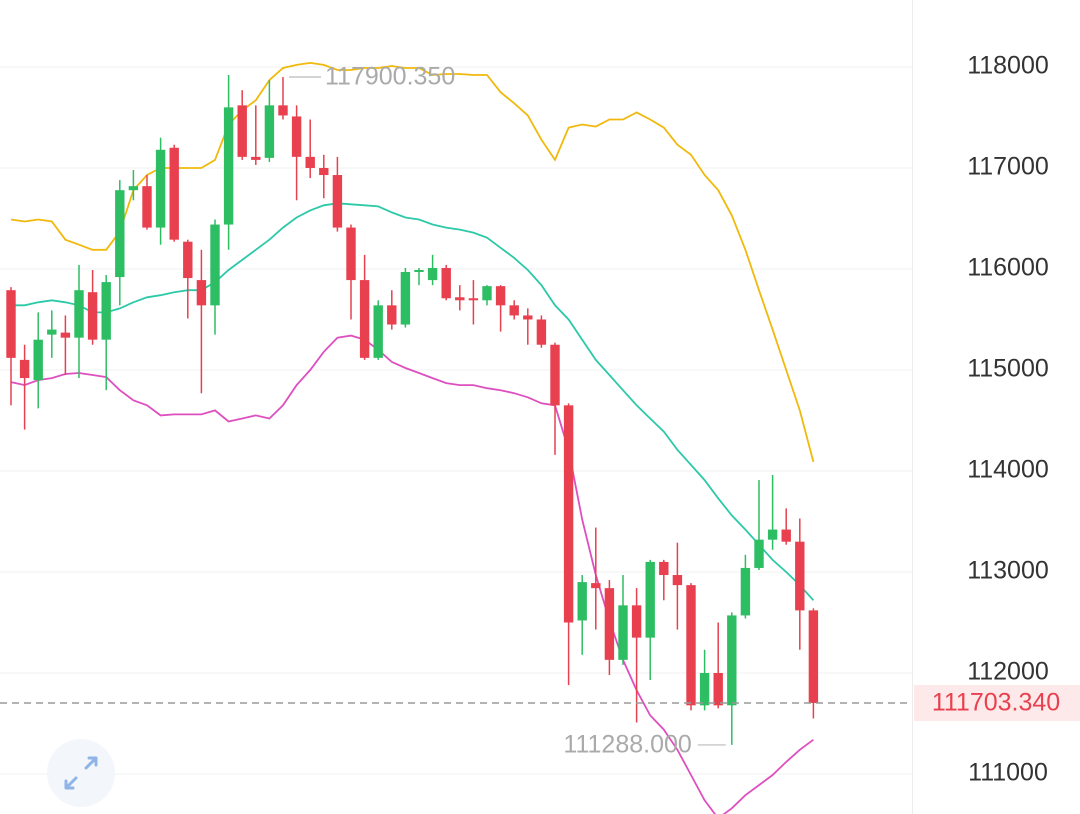 Image resolution: width=1080 pixels, height=814 pixels. Describe the element at coordinates (1008, 369) in the screenshot. I see `y-tick-label: 115000` at that location.